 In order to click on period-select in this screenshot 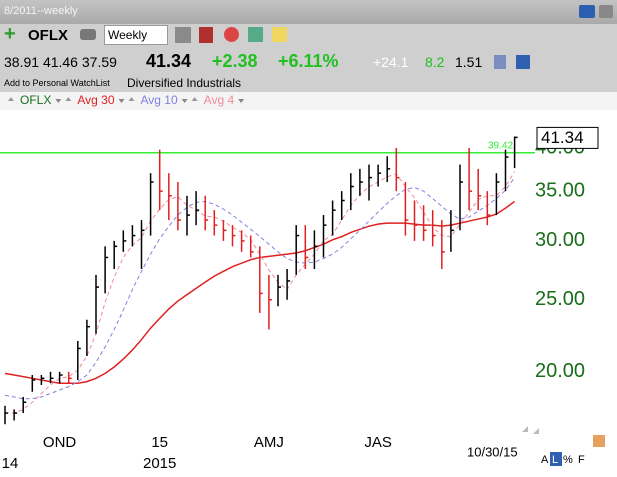, I will do `click(136, 35)`.